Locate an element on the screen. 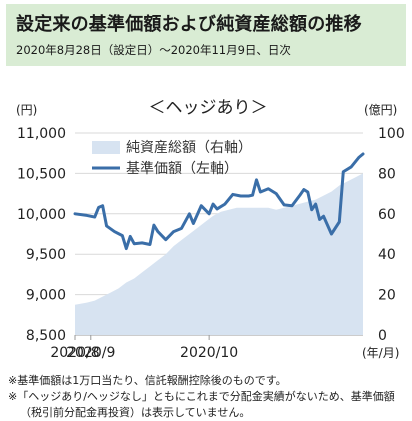  left-tick-label: 9,500 is located at coordinates (46, 255).